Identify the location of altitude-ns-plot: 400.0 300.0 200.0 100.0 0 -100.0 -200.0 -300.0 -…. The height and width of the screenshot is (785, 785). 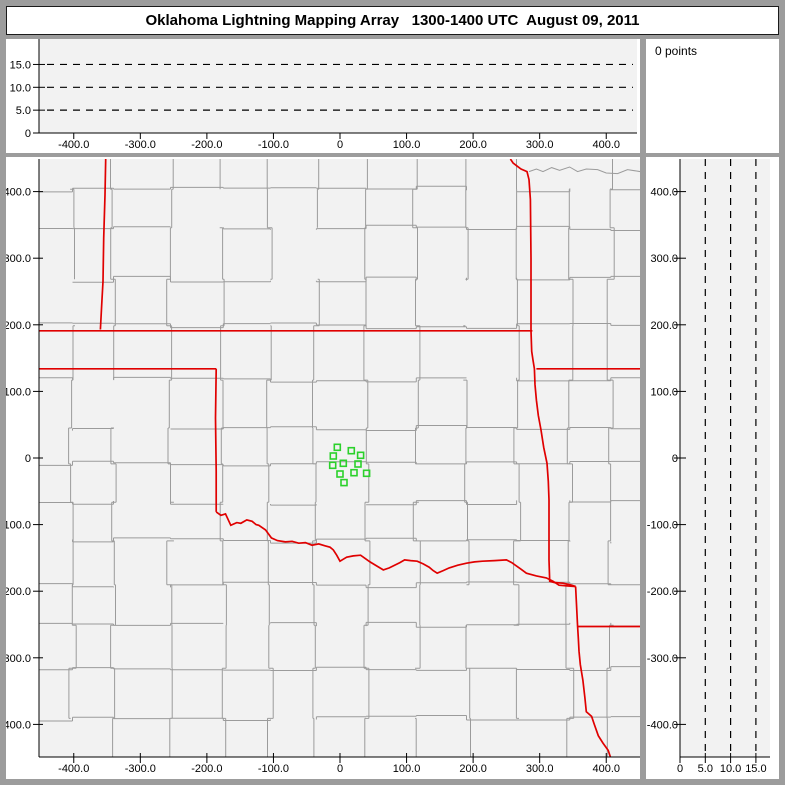
(712, 468).